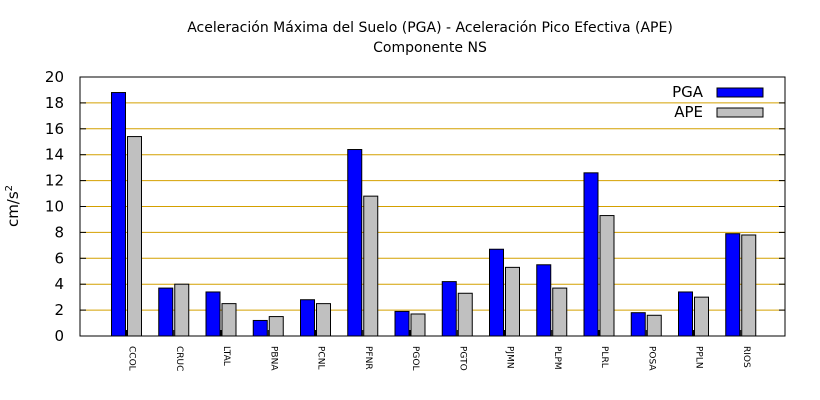 The width and height of the screenshot is (820, 400). Describe the element at coordinates (54, 129) in the screenshot. I see `y-tick-label: 16` at that location.